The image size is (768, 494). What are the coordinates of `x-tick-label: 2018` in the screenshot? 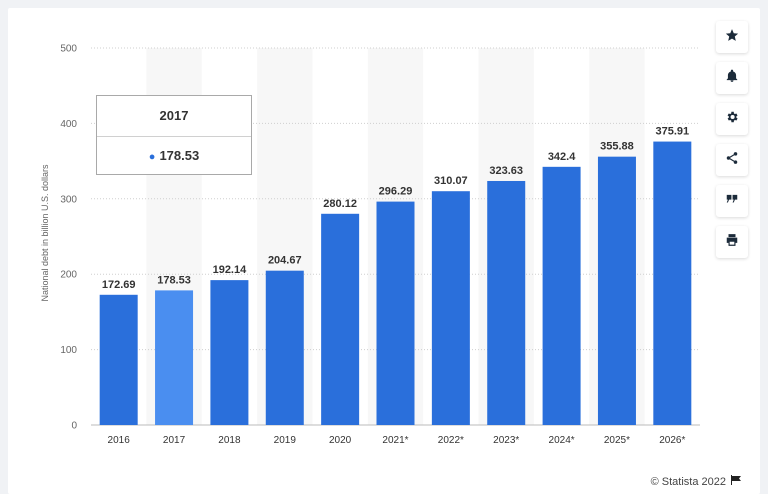 It's located at (229, 440).